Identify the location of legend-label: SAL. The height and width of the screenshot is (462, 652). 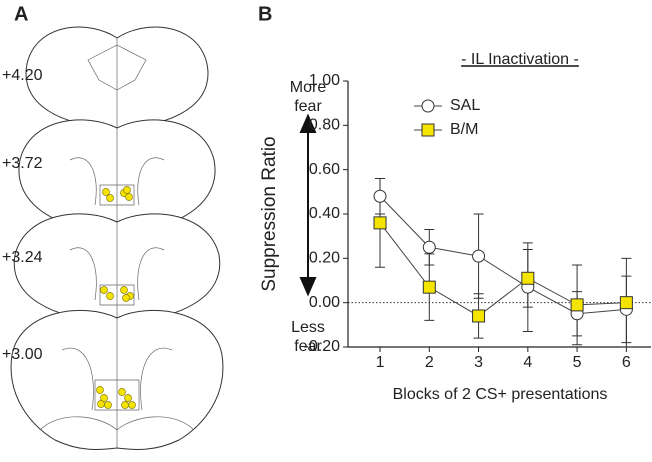
(465, 105).